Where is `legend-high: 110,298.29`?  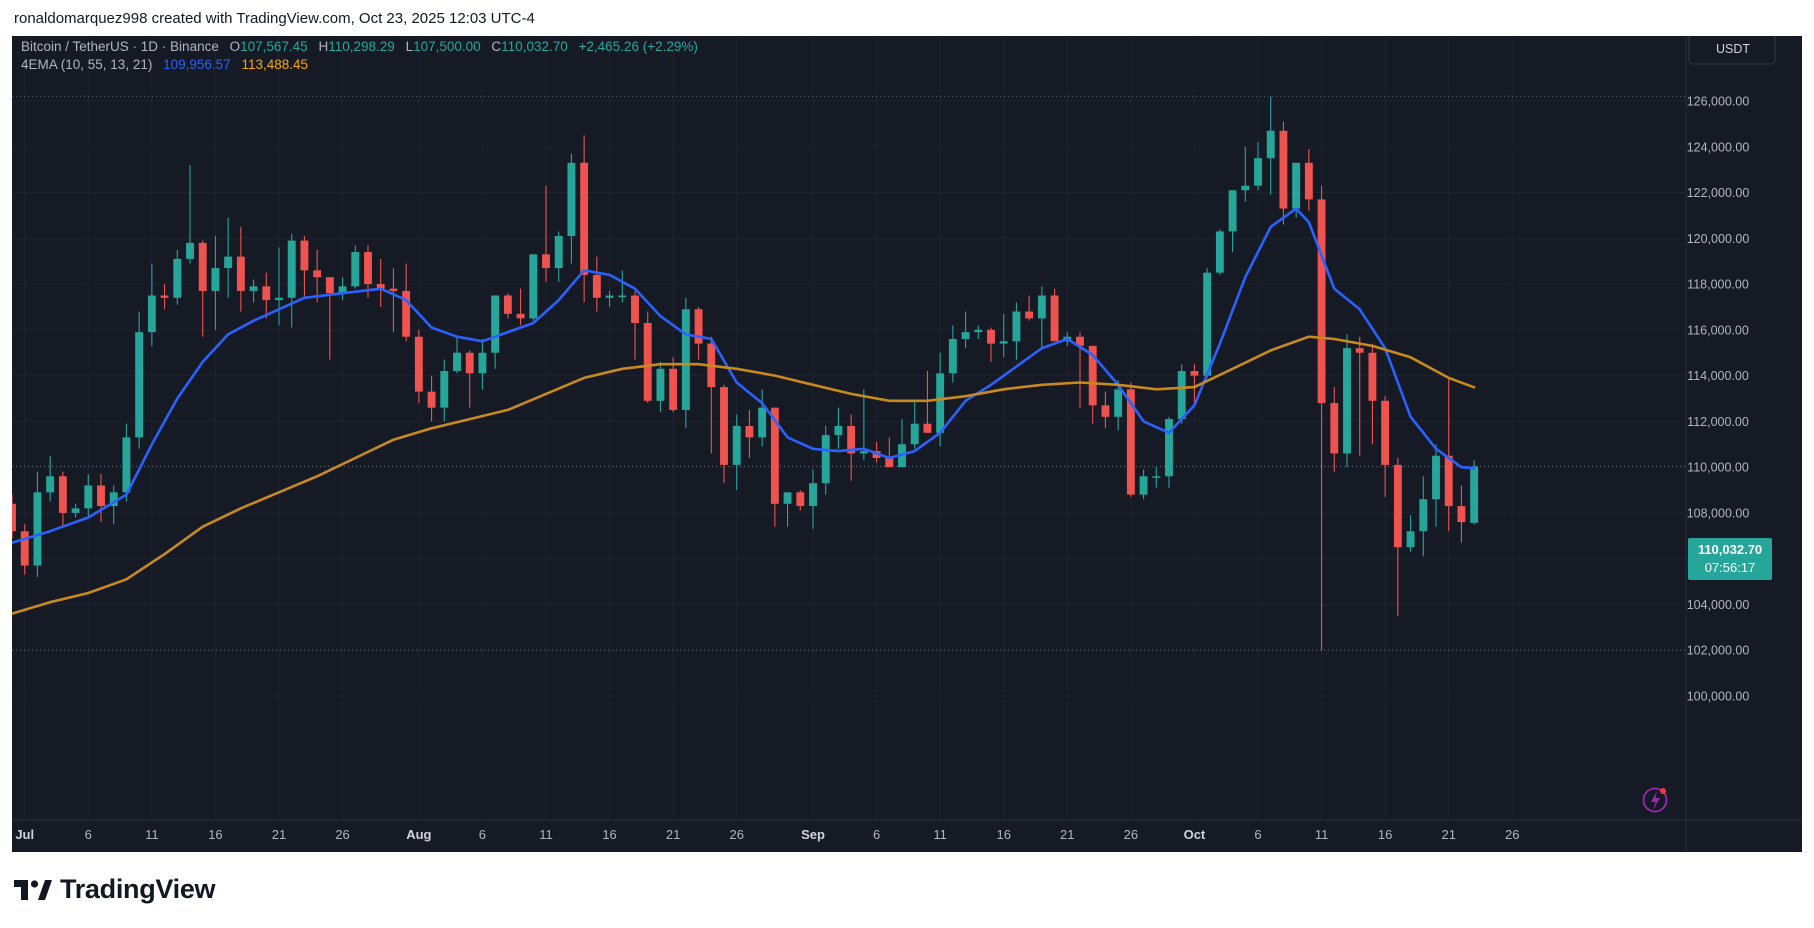
legend-high: 110,298.29 is located at coordinates (361, 46).